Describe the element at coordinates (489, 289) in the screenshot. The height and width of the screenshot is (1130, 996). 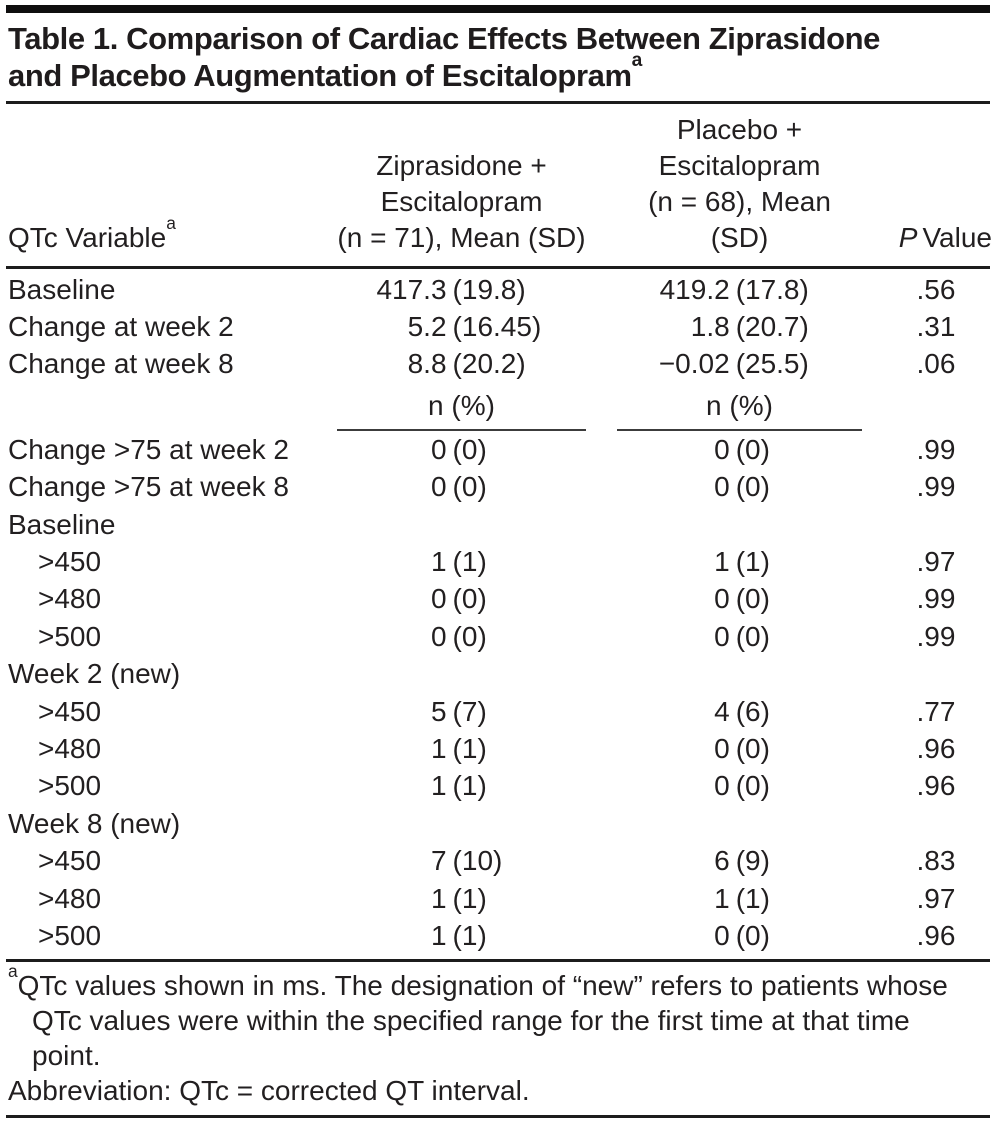
I see `value-paren: (19.8)` at that location.